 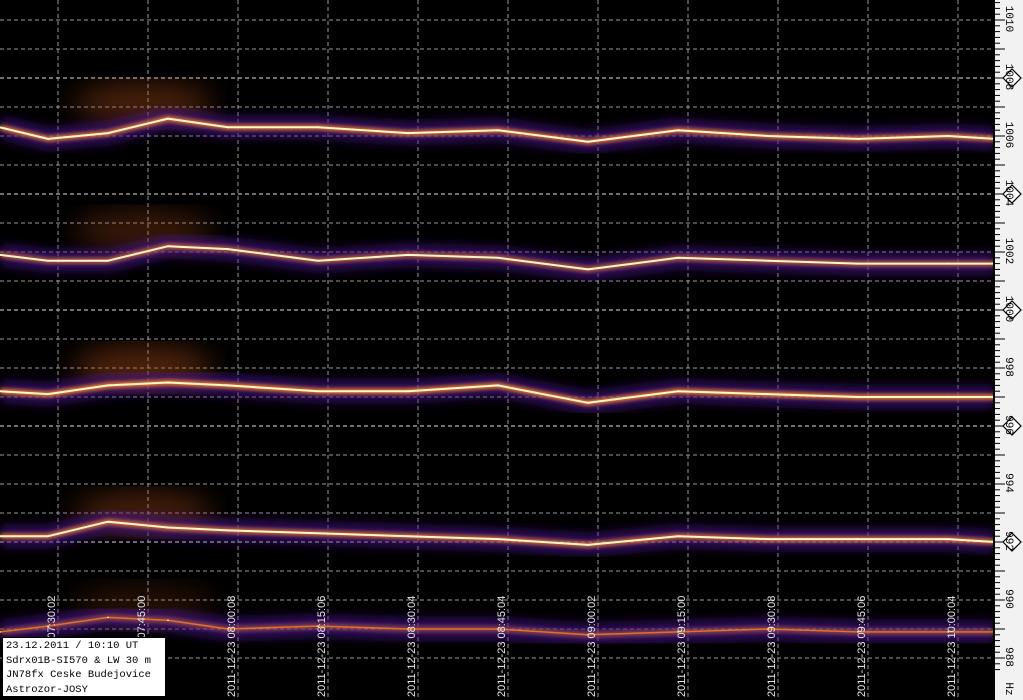 I want to click on x-tick-label: 2011-12-23 10:00:04, so click(x=952, y=646).